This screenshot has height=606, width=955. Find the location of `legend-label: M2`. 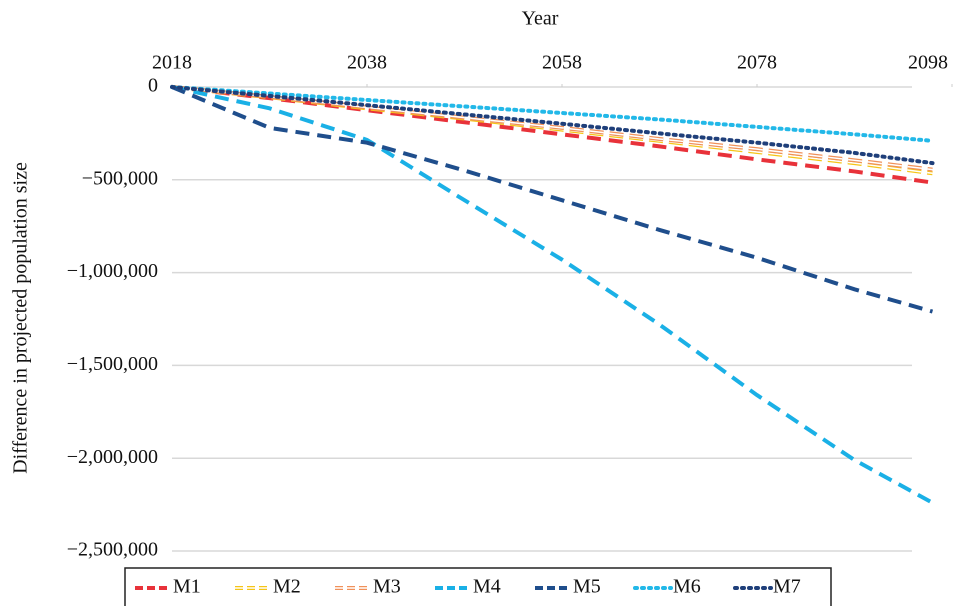

legend-label: M2 is located at coordinates (287, 587).